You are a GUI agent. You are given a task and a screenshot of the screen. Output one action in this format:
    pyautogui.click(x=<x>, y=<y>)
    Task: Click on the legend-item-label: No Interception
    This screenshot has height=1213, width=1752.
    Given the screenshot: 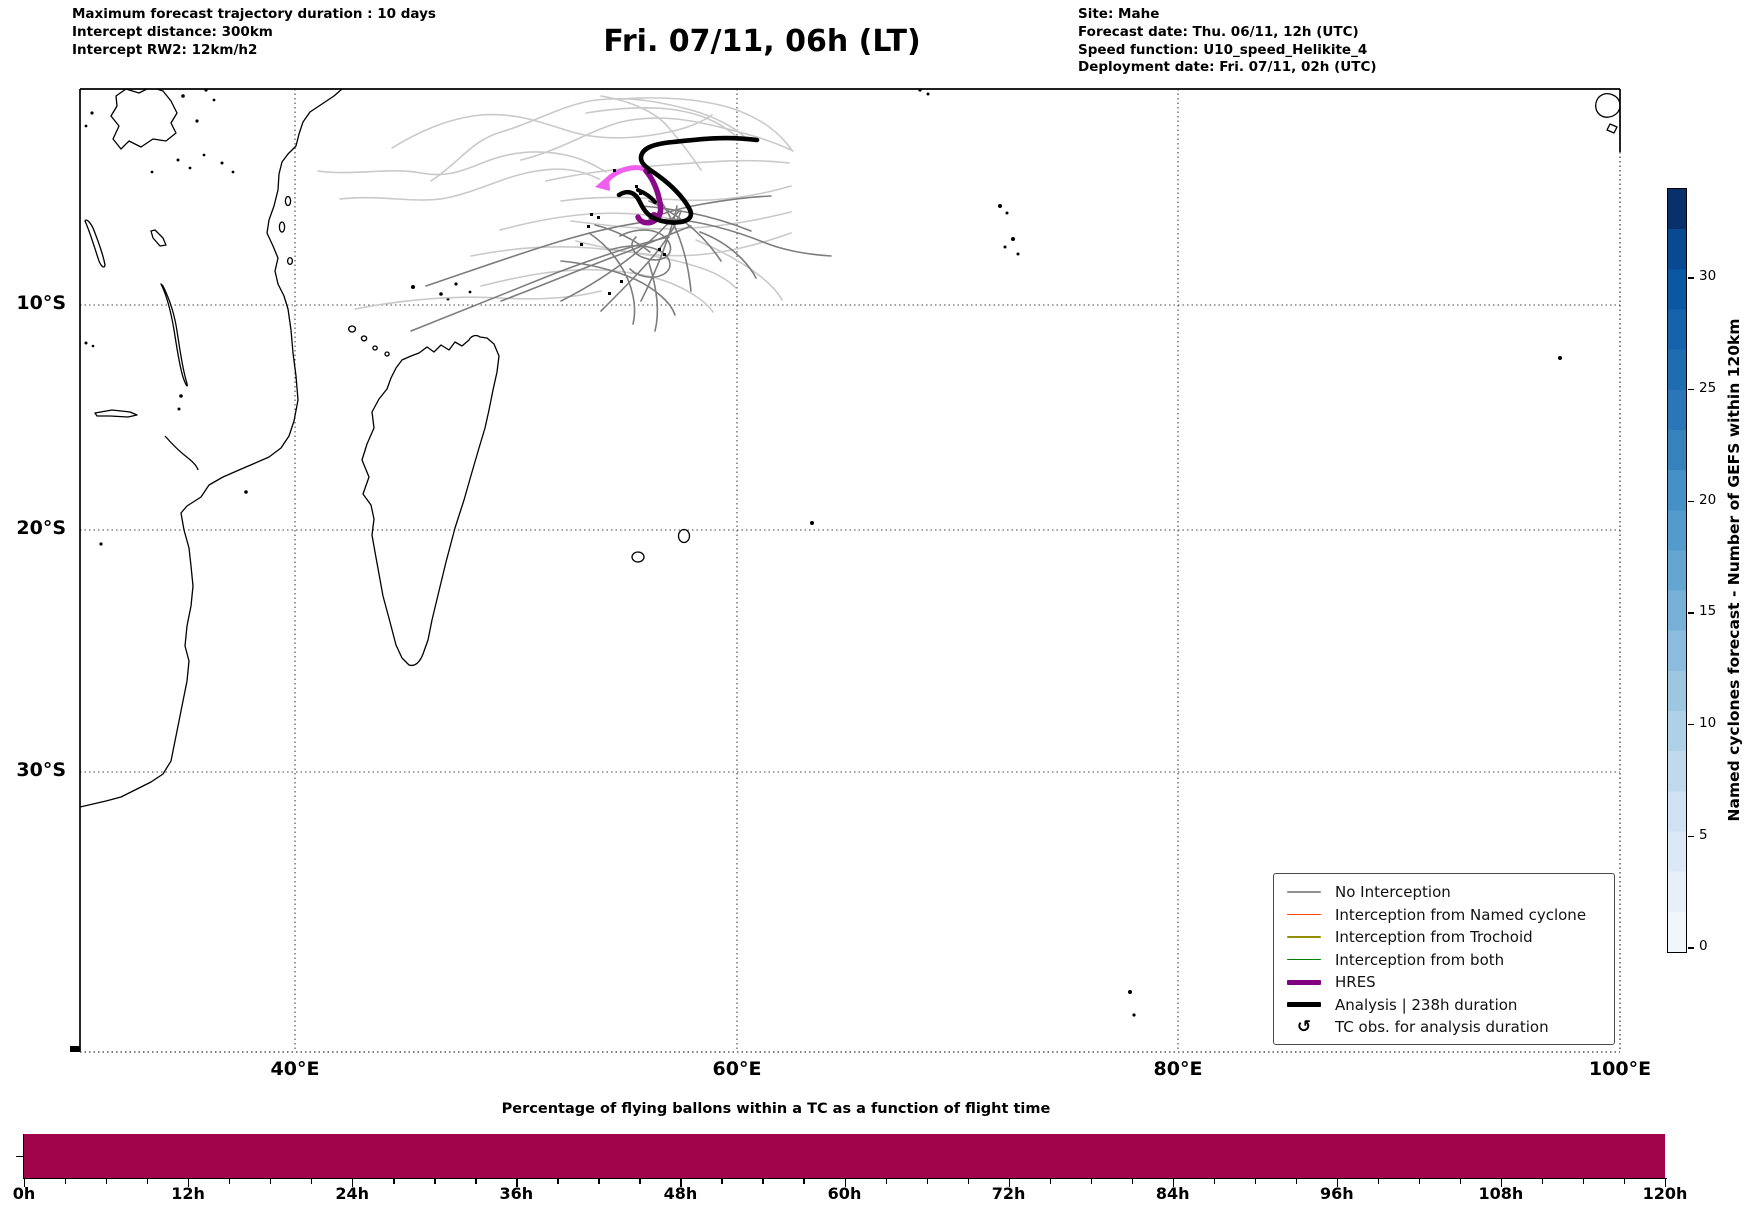 What is the action you would take?
    pyautogui.click(x=1393, y=892)
    